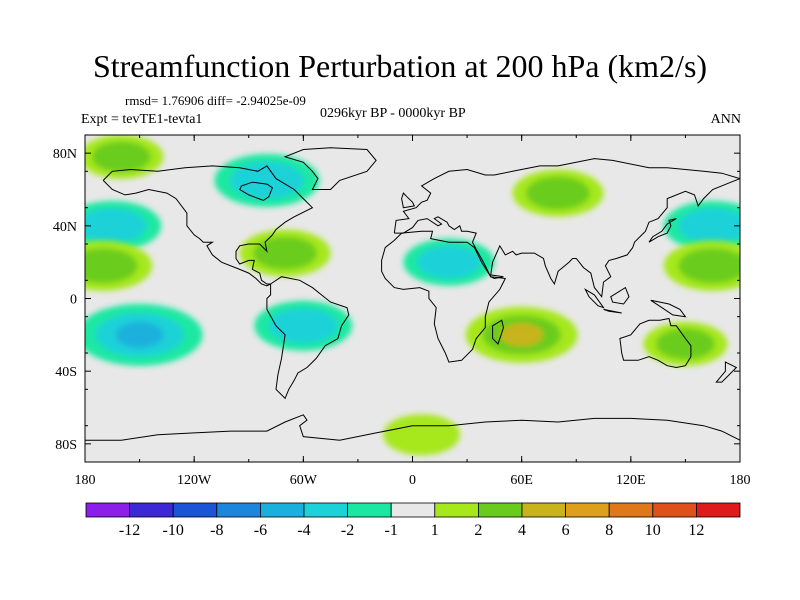  Describe the element at coordinates (347, 530) in the screenshot. I see `colorbar-label: -2` at that location.